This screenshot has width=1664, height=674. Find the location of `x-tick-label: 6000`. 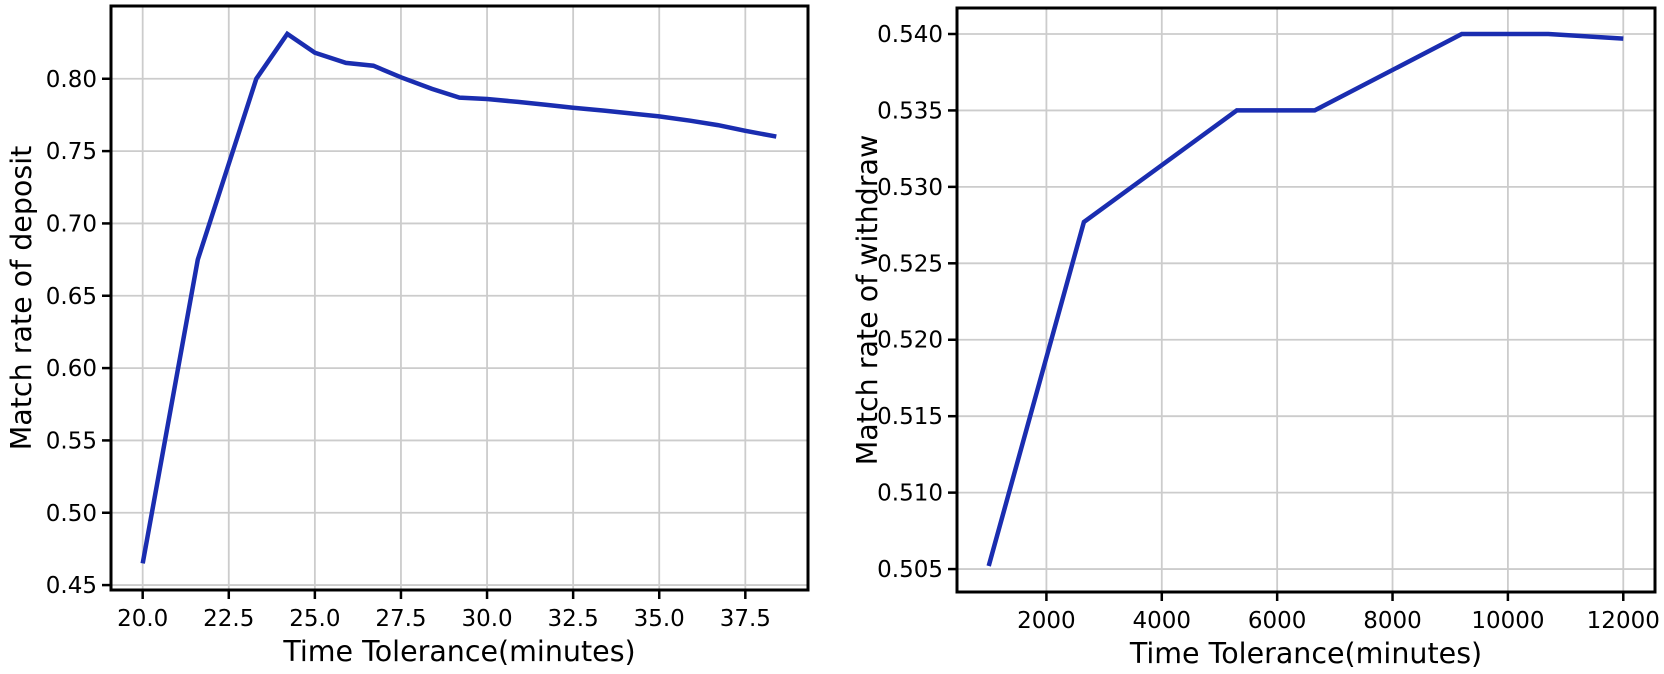

x-tick-label: 6000 is located at coordinates (1277, 621).